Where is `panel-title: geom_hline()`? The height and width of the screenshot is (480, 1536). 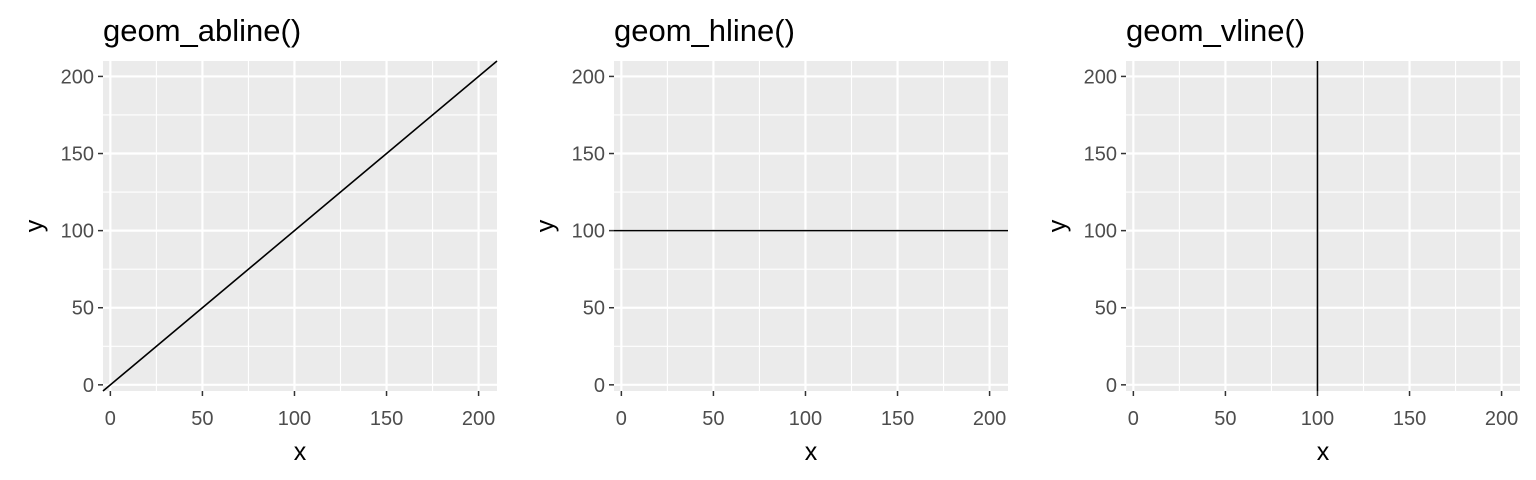 panel-title: geom_hline() is located at coordinates (704, 30).